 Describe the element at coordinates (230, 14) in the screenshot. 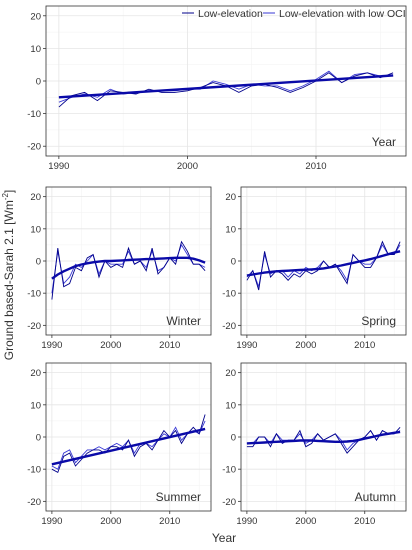

I see `legend-label-low-elevation: Low-elevation` at that location.